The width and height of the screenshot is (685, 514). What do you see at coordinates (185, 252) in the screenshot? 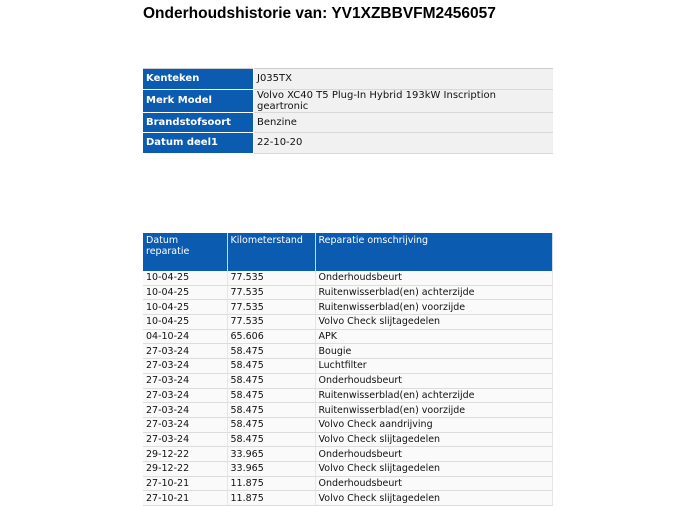
I see `column-header-datum: Datum reparatie` at bounding box center [185, 252].